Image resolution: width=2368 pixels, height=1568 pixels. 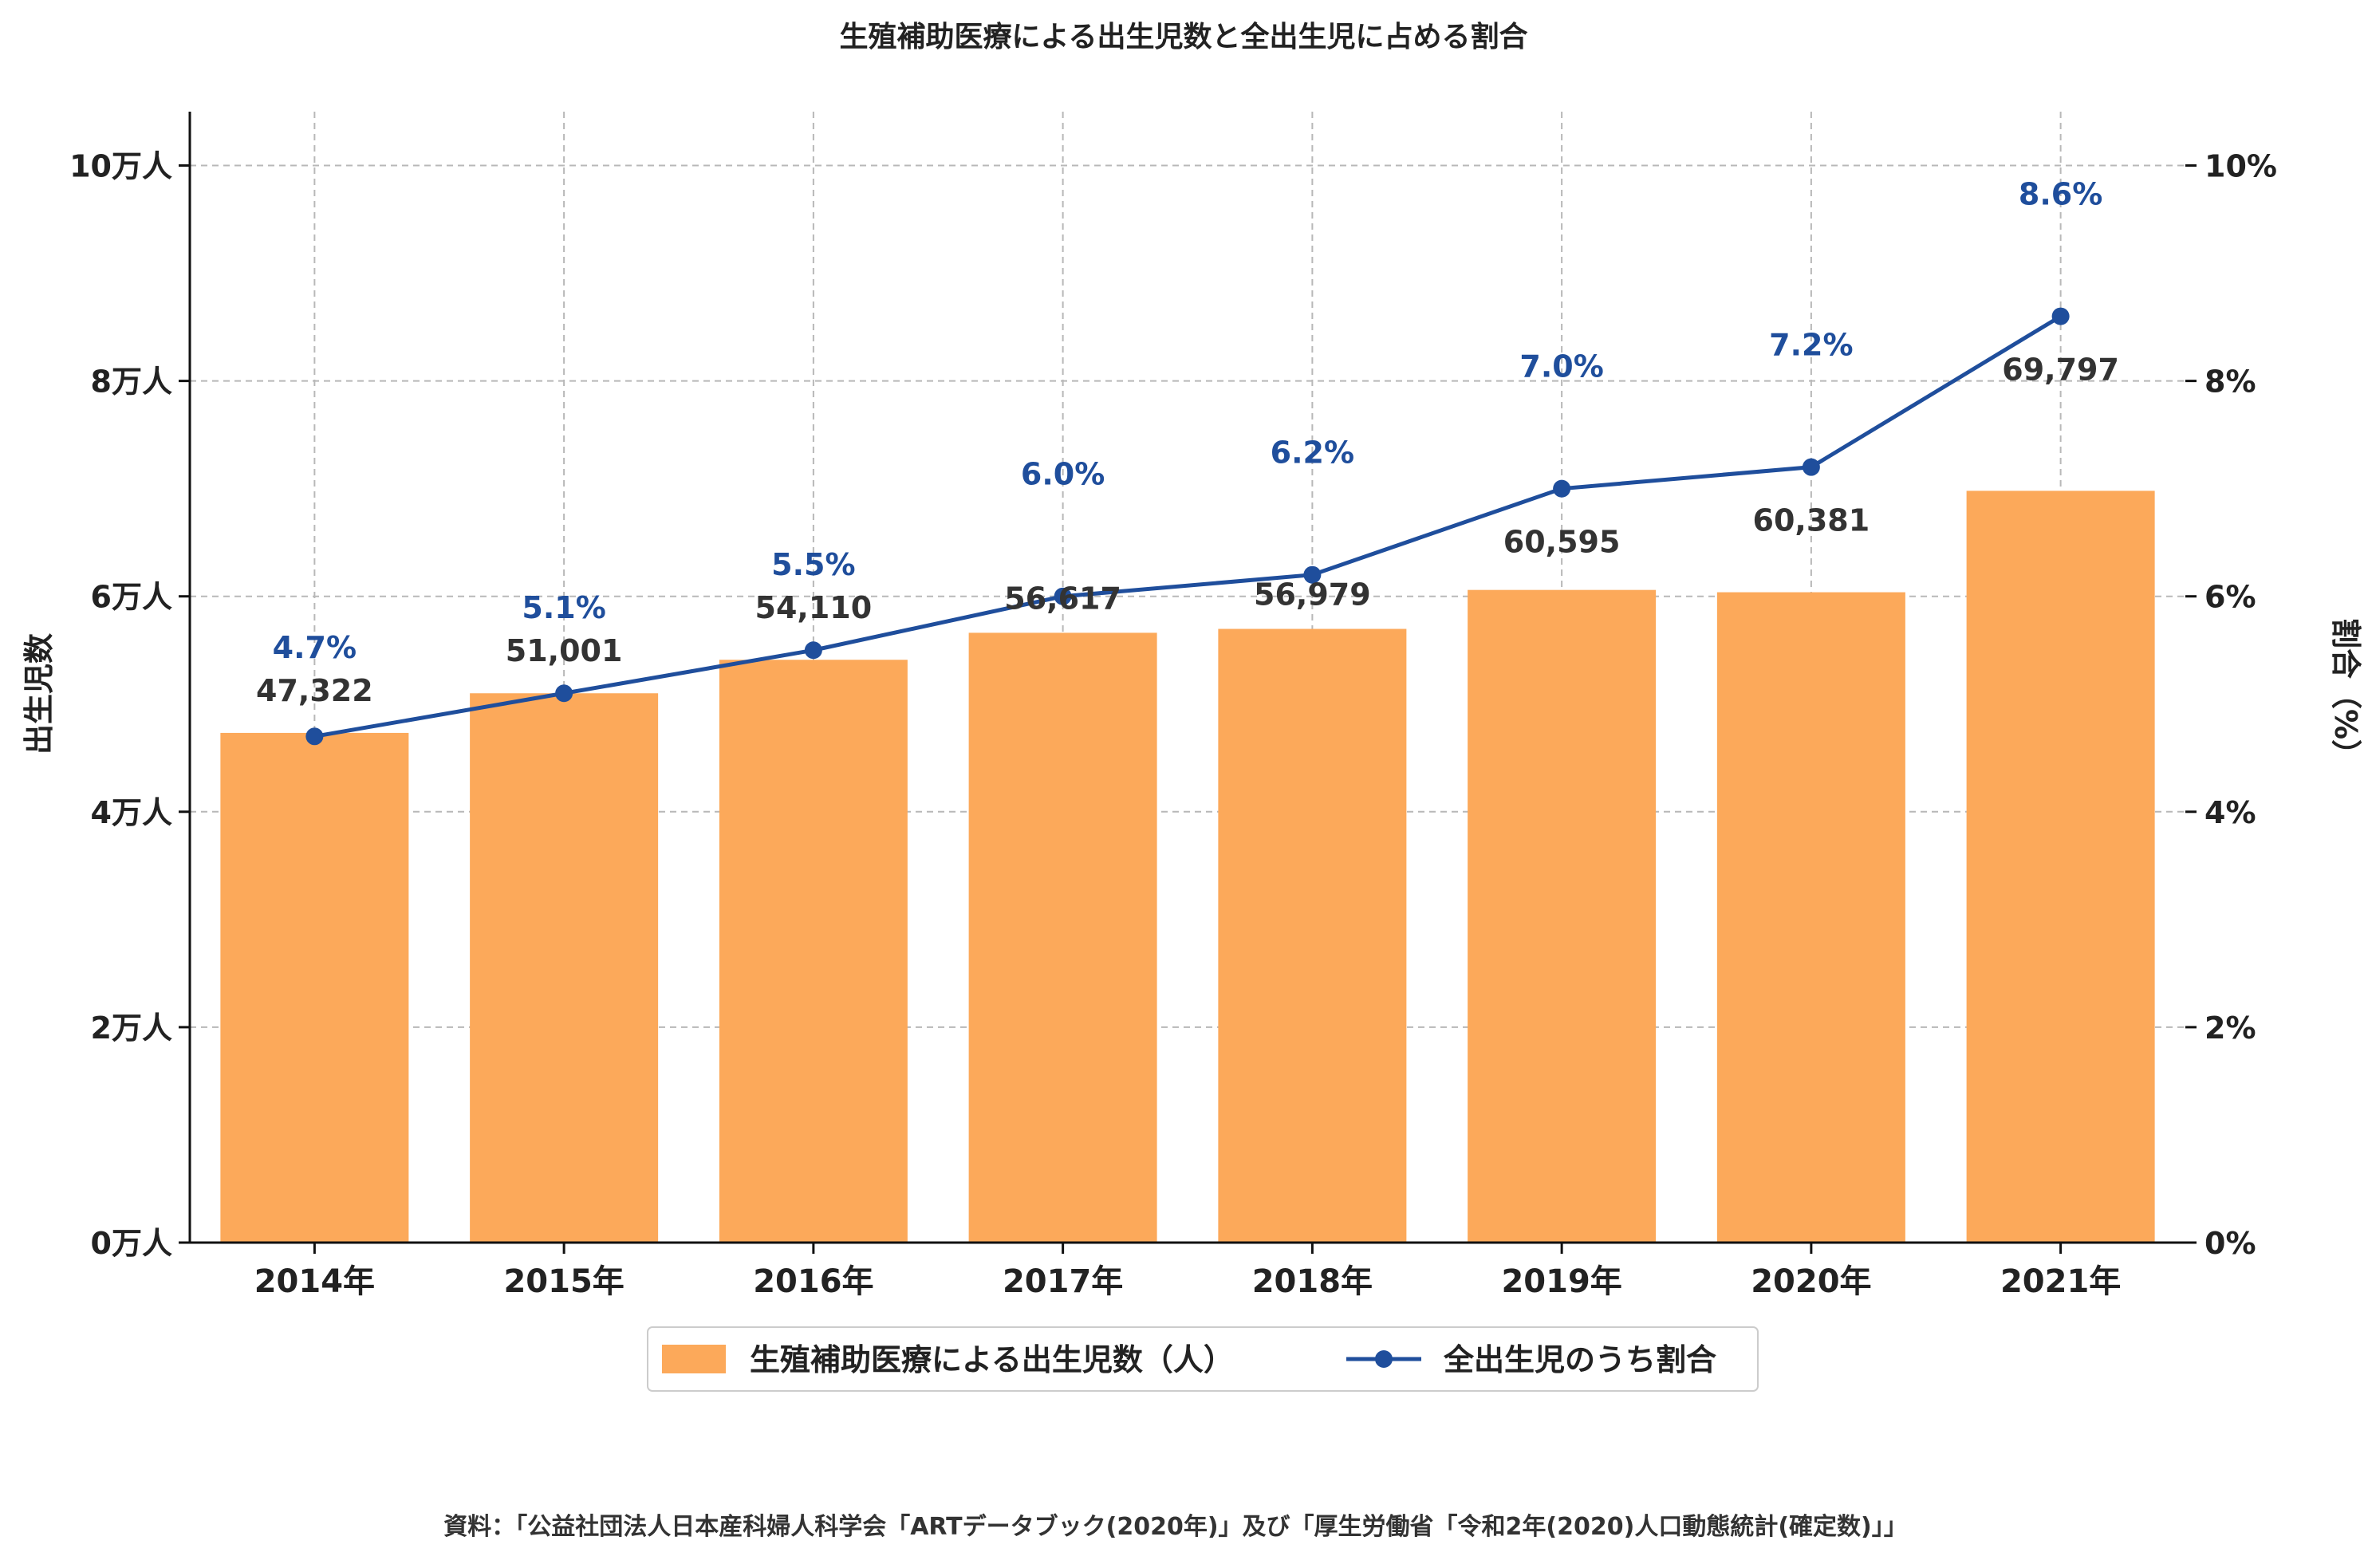 What do you see at coordinates (565, 650) in the screenshot?
I see `bar-value-label: 51,001` at bounding box center [565, 650].